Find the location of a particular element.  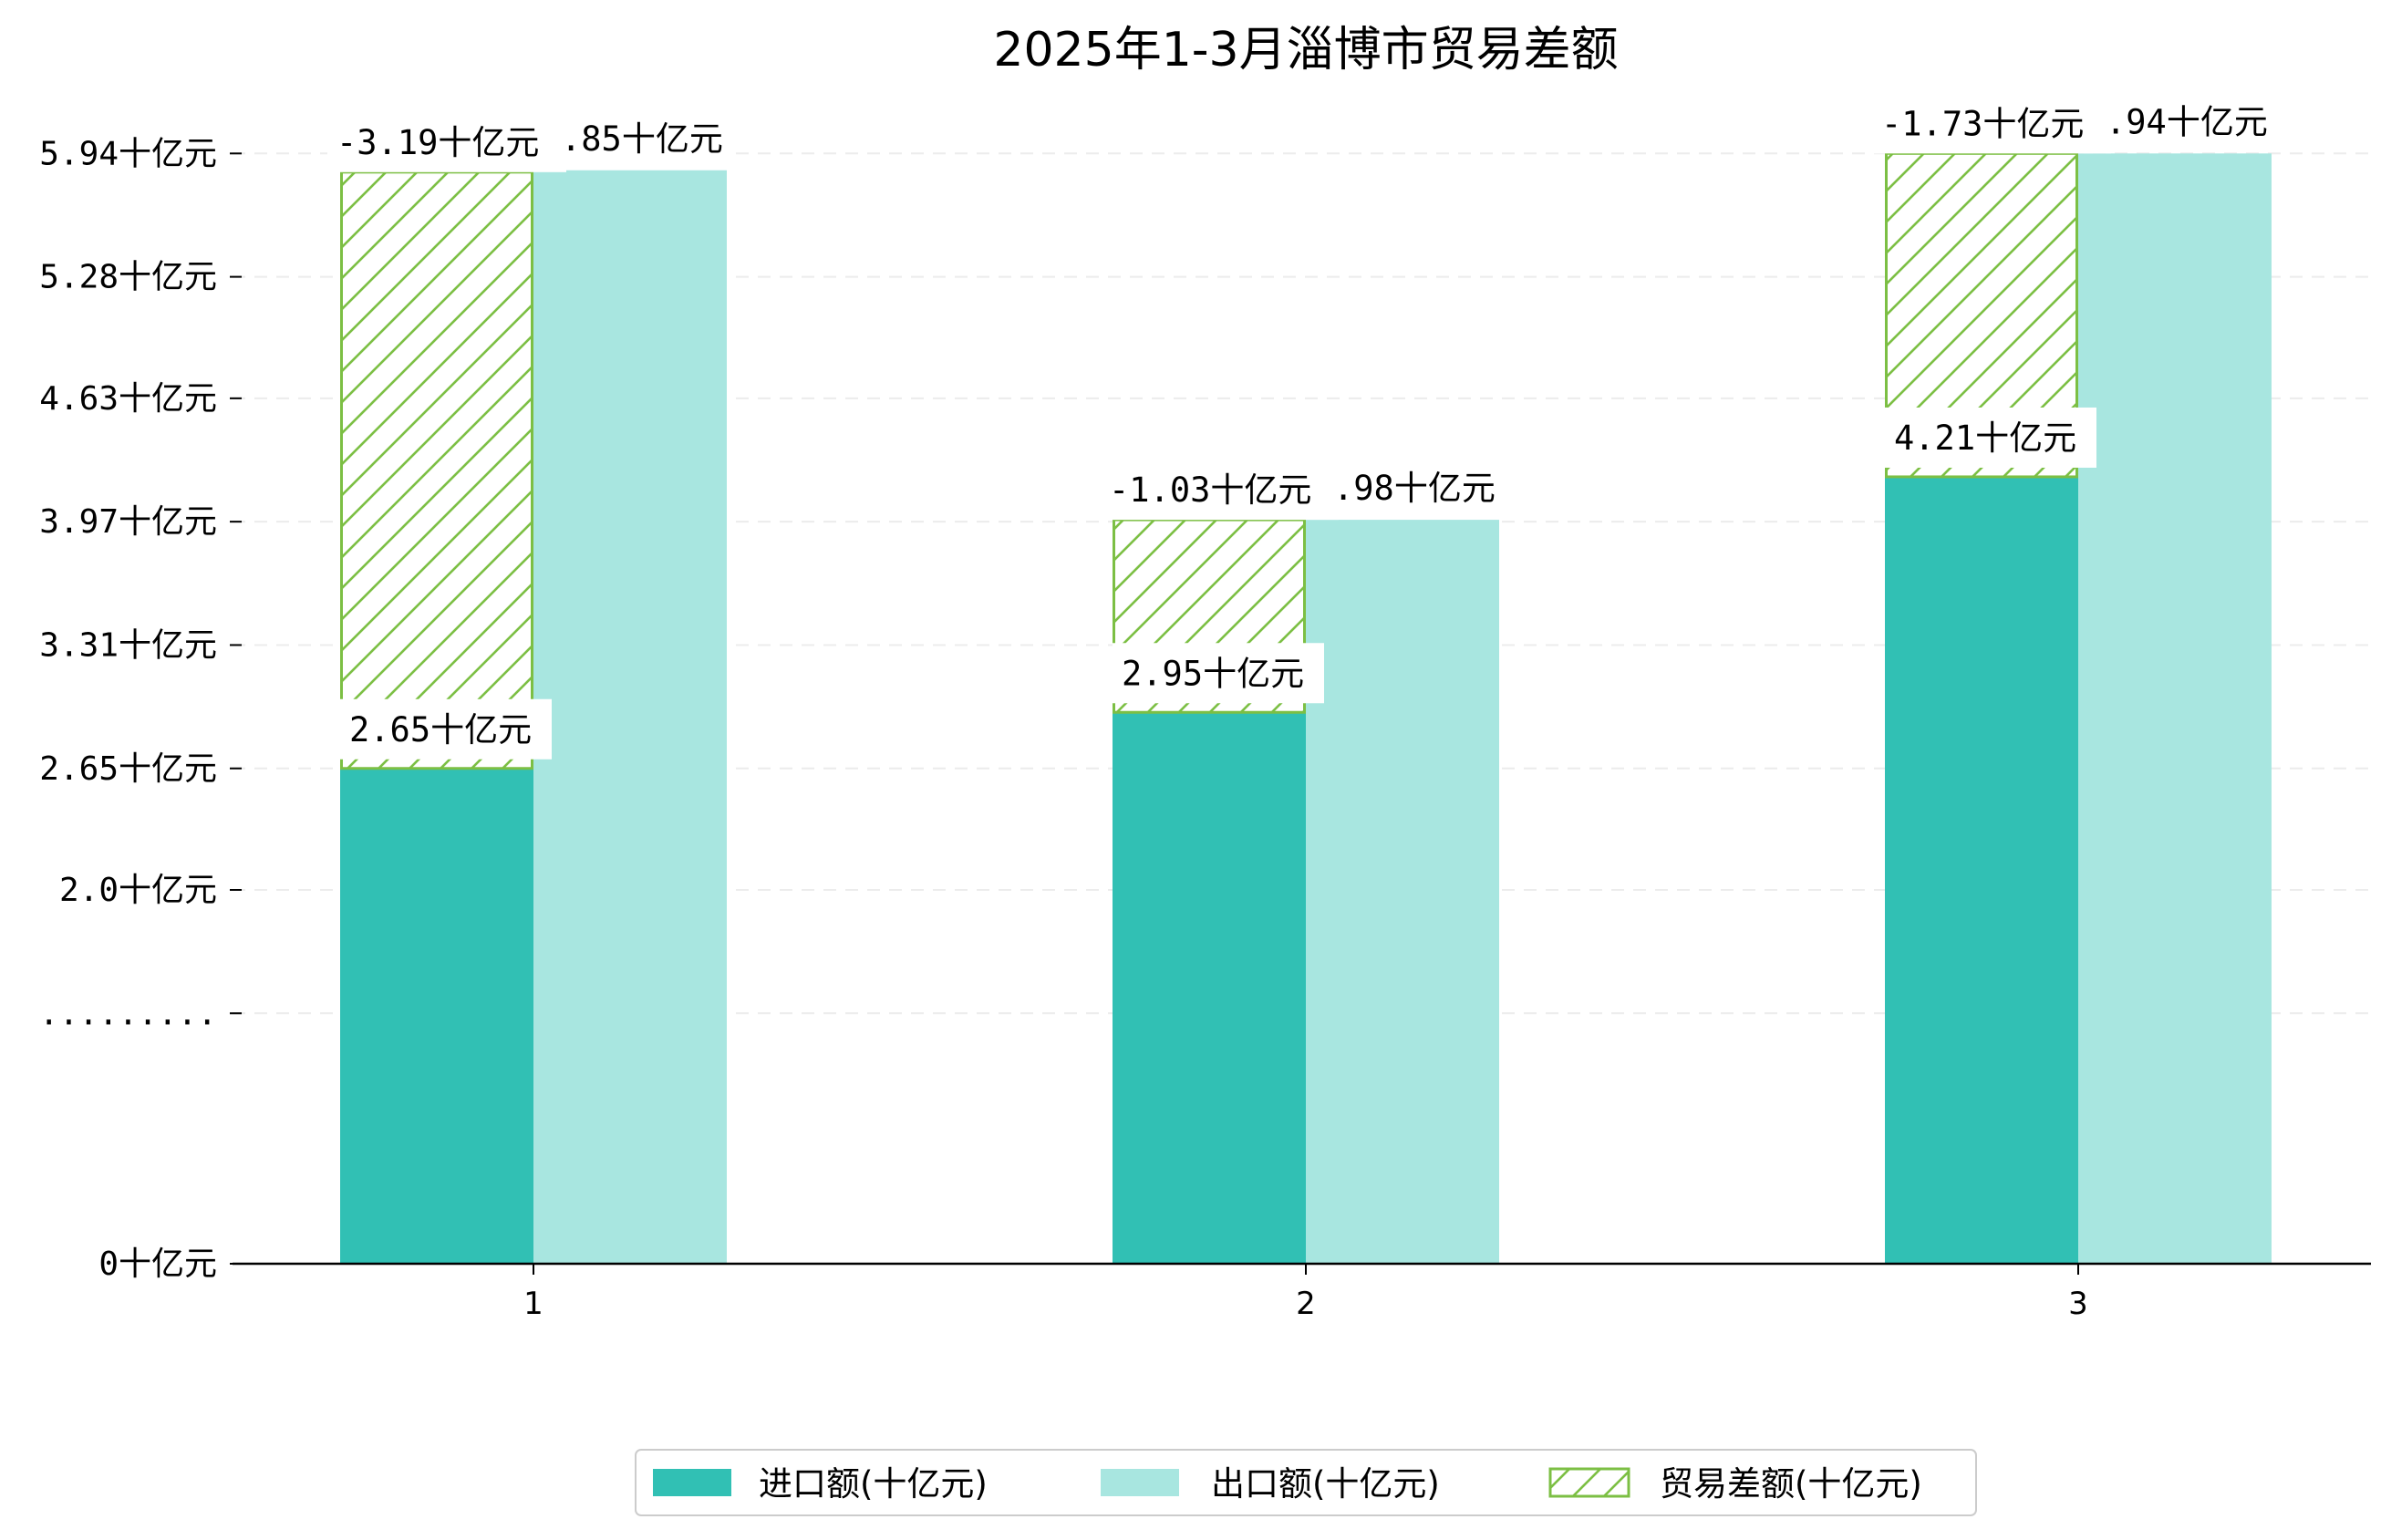

trade-balance-label: -1.73十亿元 is located at coordinates (1982, 123).